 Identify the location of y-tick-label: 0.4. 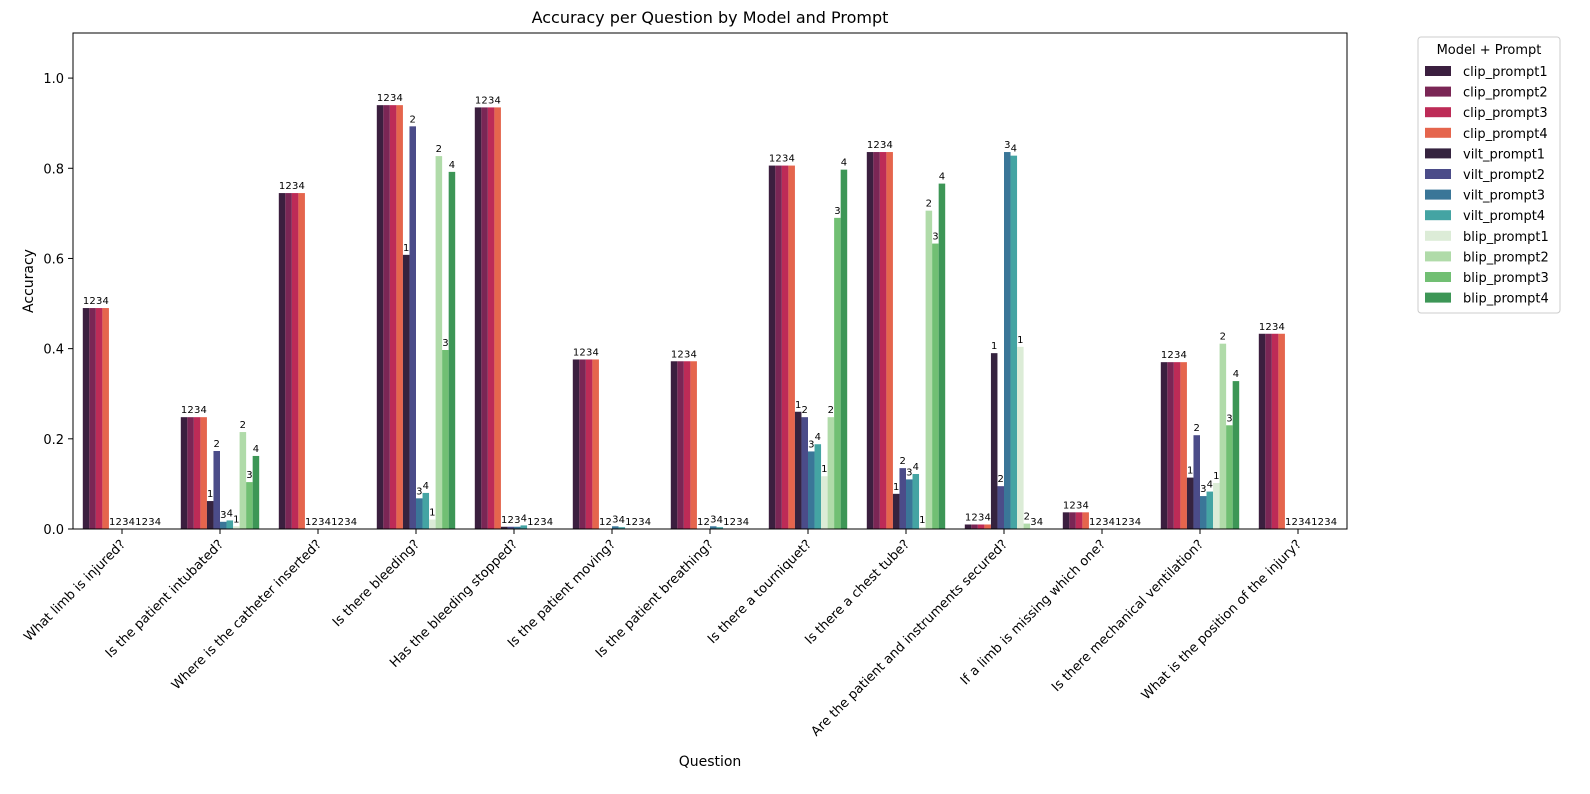
(53, 350).